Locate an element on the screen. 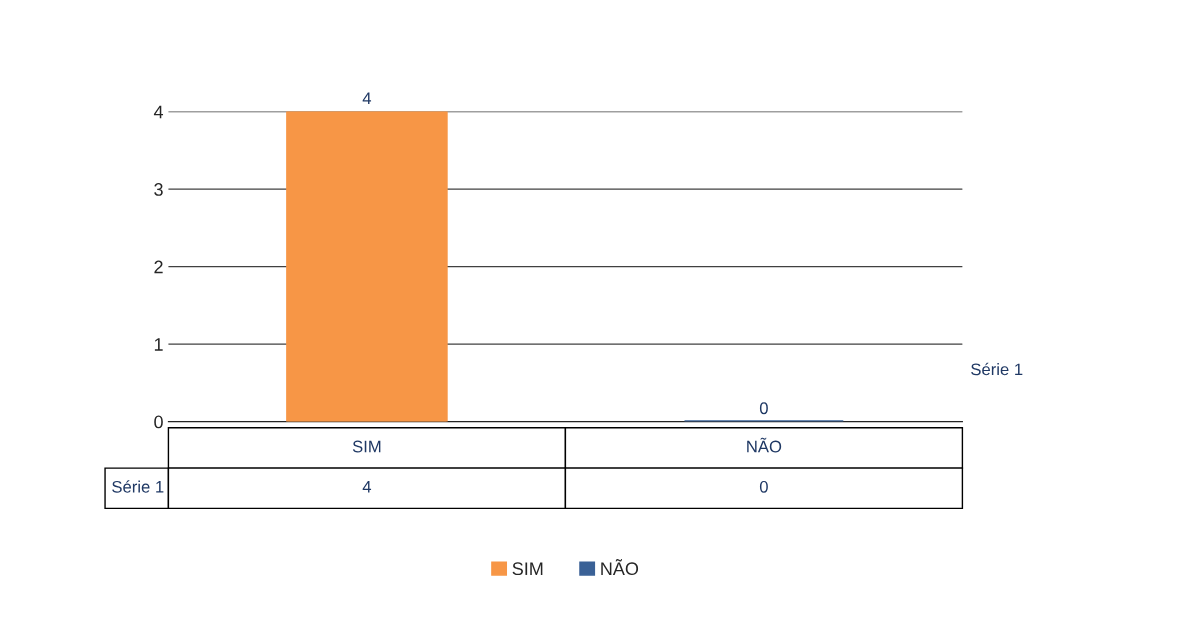 Image resolution: width=1203 pixels, height=620 pixels. text: 4 is located at coordinates (367, 98).